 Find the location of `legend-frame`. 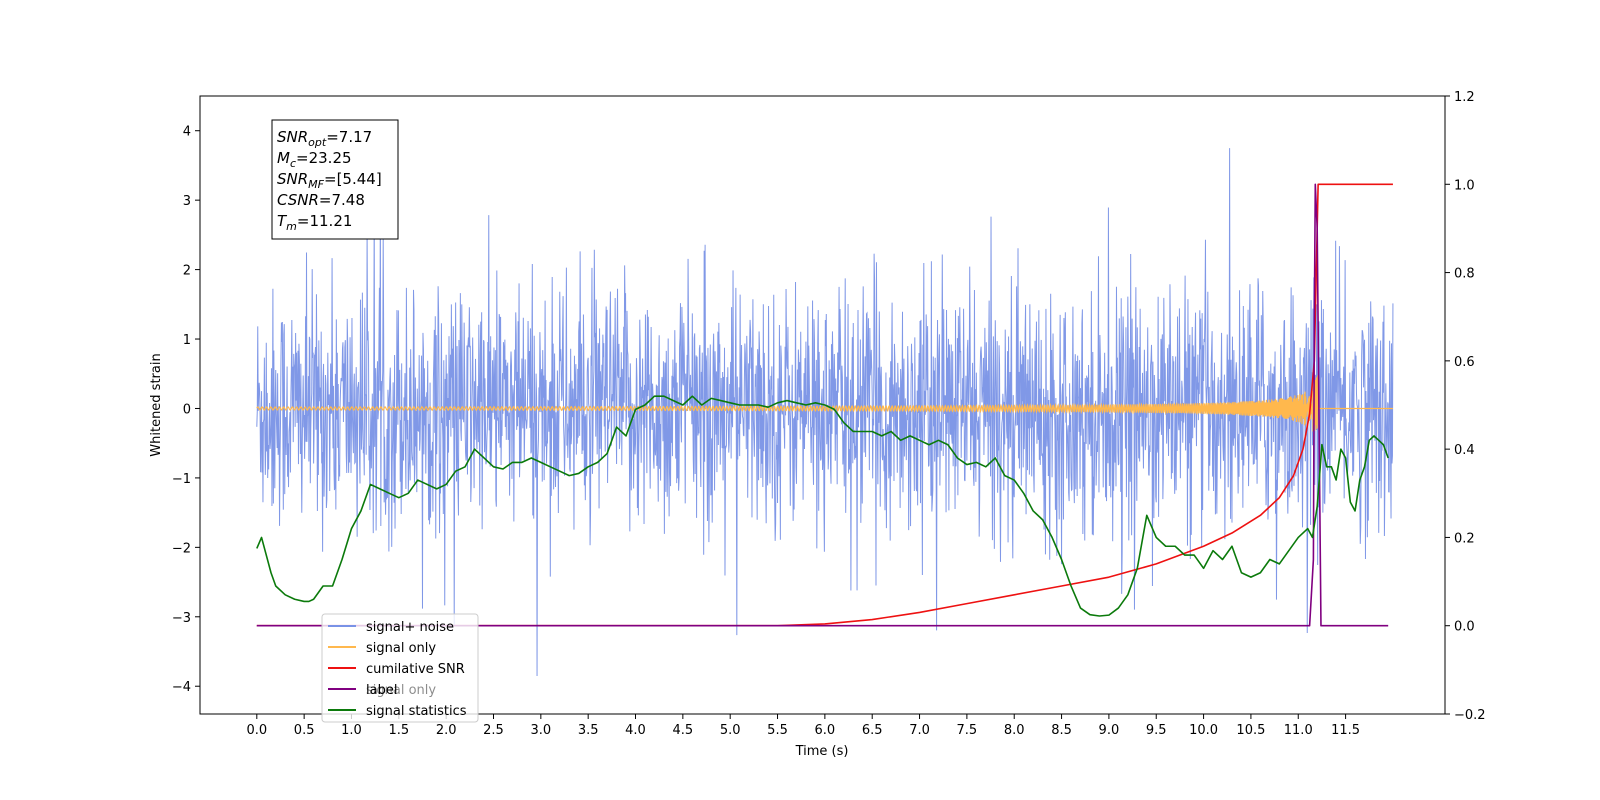

legend-frame is located at coordinates (400, 668).